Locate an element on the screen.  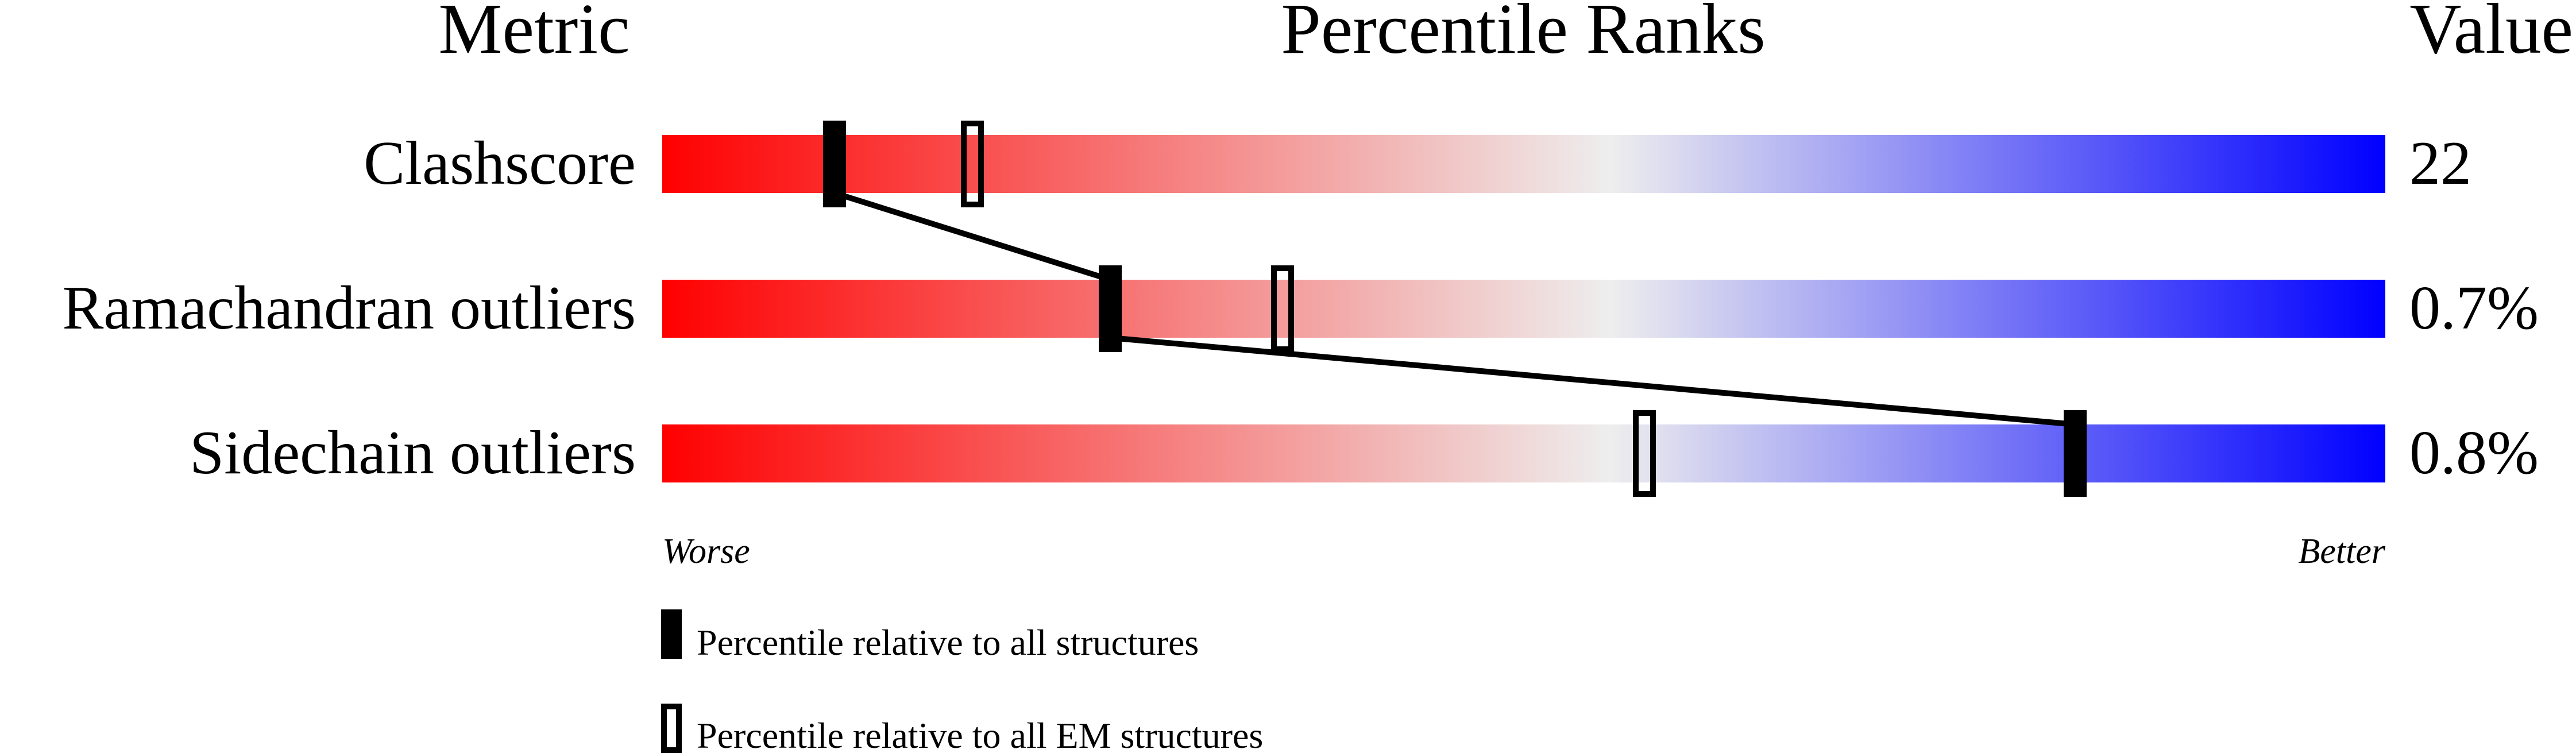
metric-label: Clashscore is located at coordinates (500, 163).